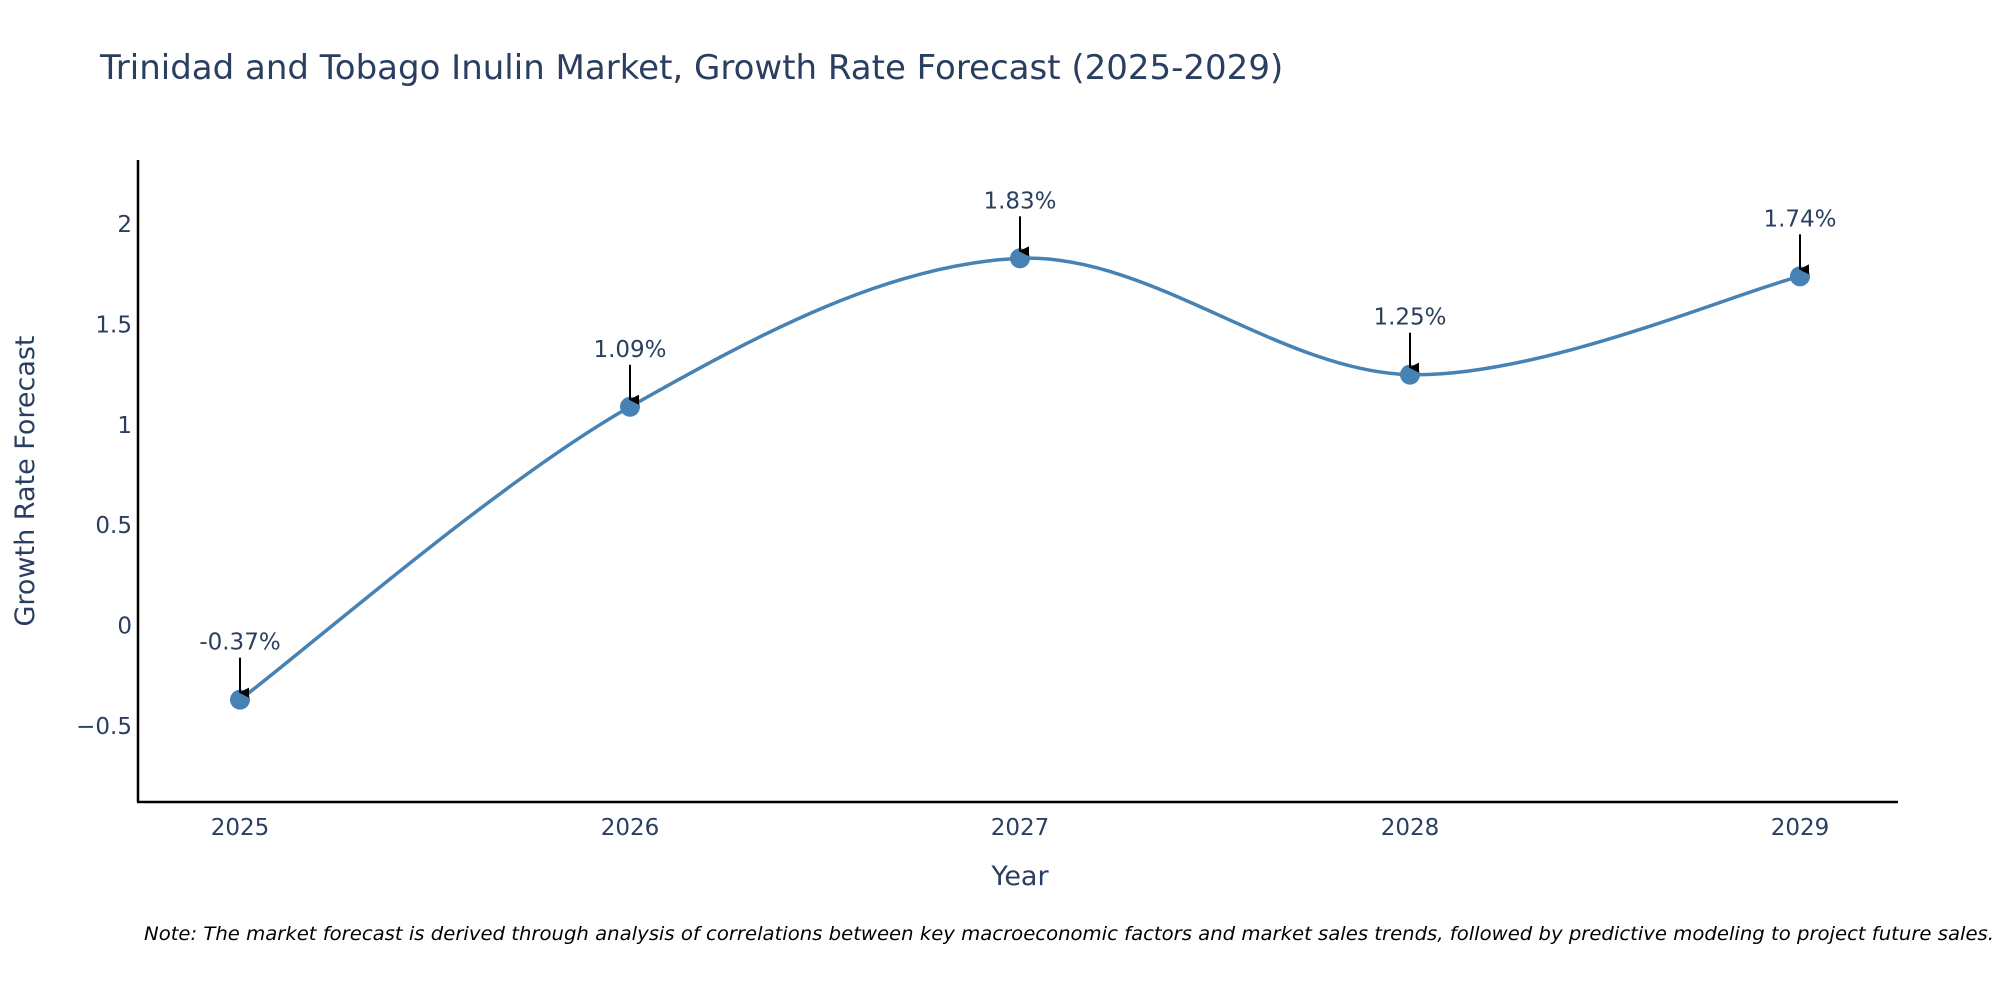 The image size is (2000, 1000). Describe the element at coordinates (25, 480) in the screenshot. I see `y-axis-title: Growth Rate Forecast` at that location.